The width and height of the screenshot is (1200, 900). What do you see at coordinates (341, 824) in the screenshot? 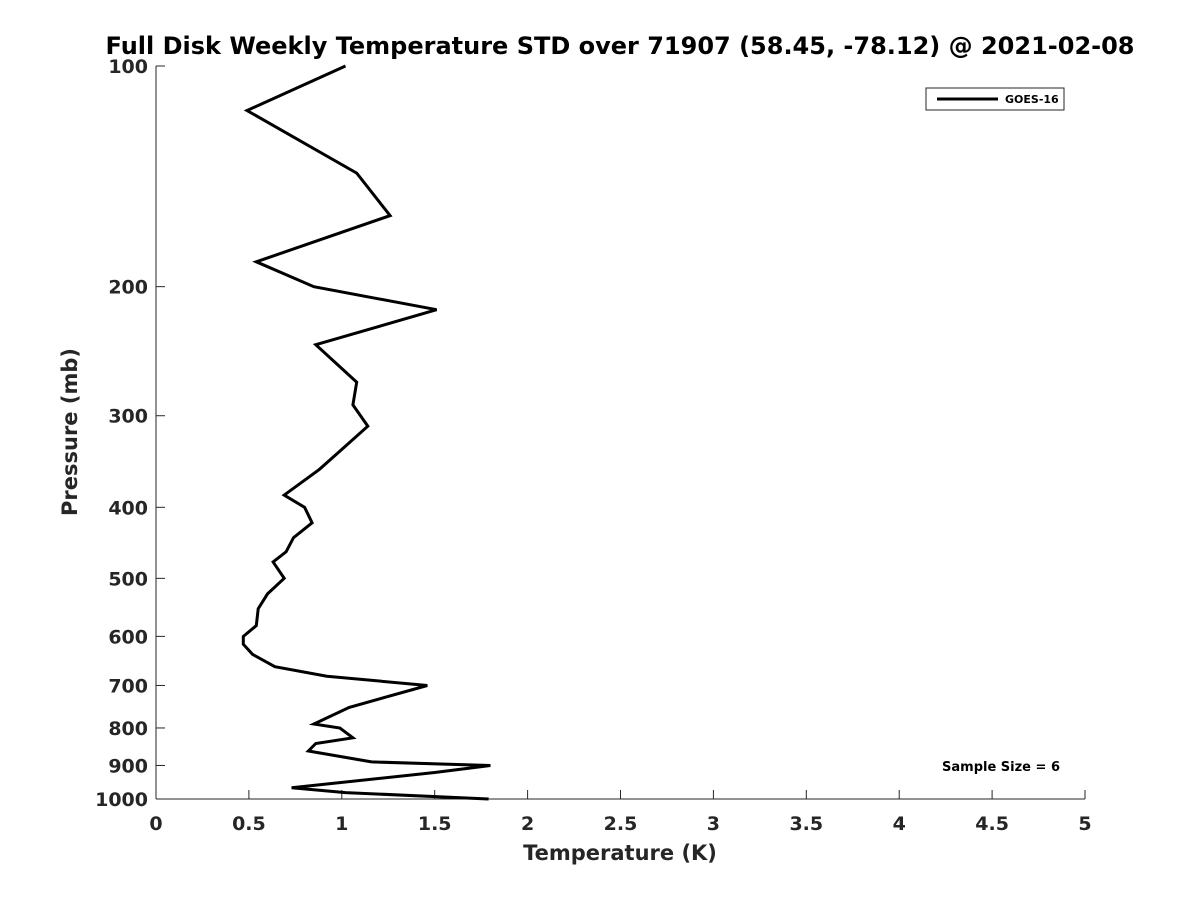
I see `x-tick-label: 1` at bounding box center [341, 824].